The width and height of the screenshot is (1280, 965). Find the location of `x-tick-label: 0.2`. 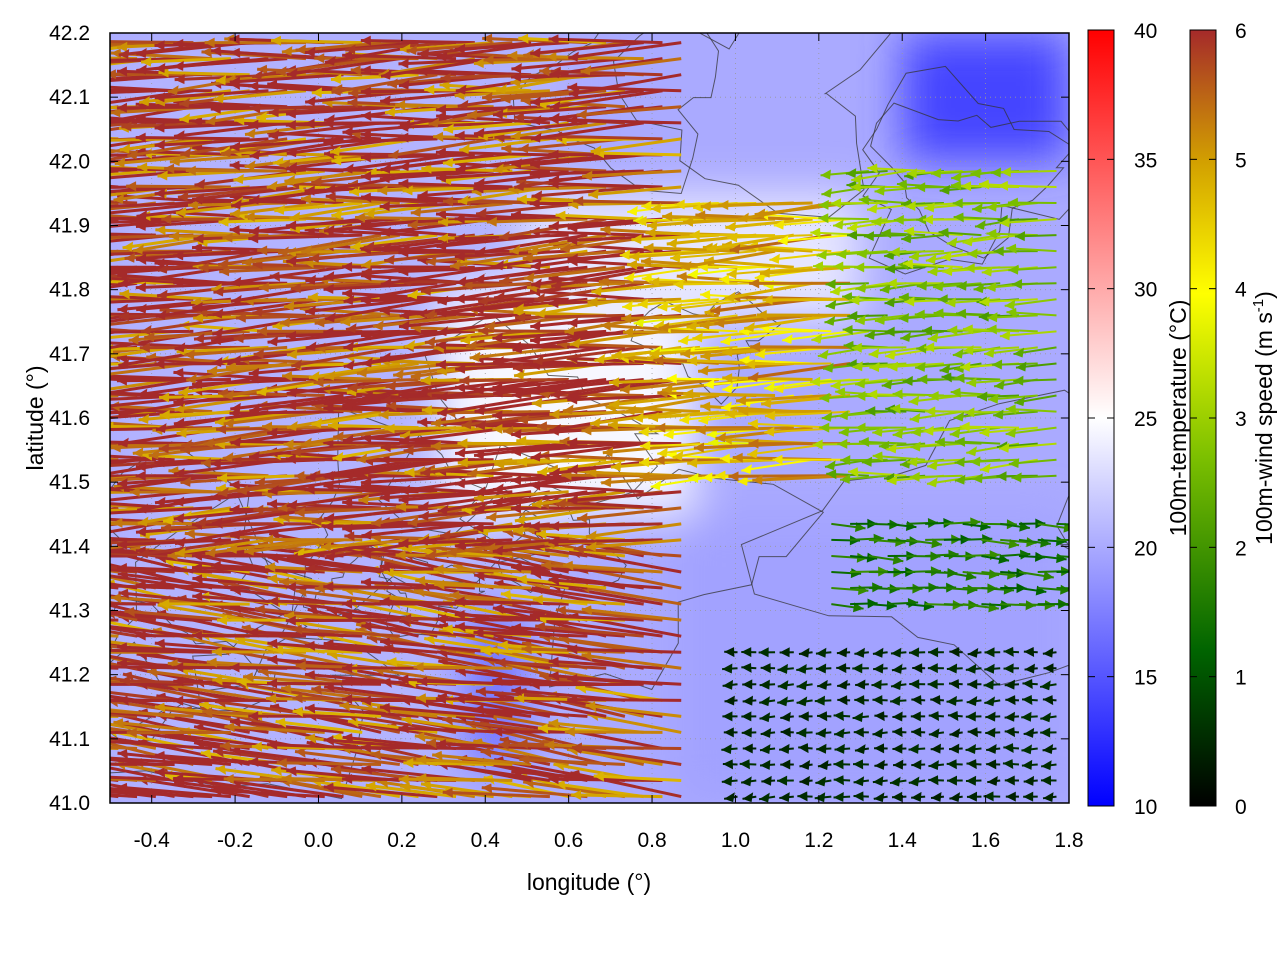

x-tick-label: 0.2 is located at coordinates (401, 840).